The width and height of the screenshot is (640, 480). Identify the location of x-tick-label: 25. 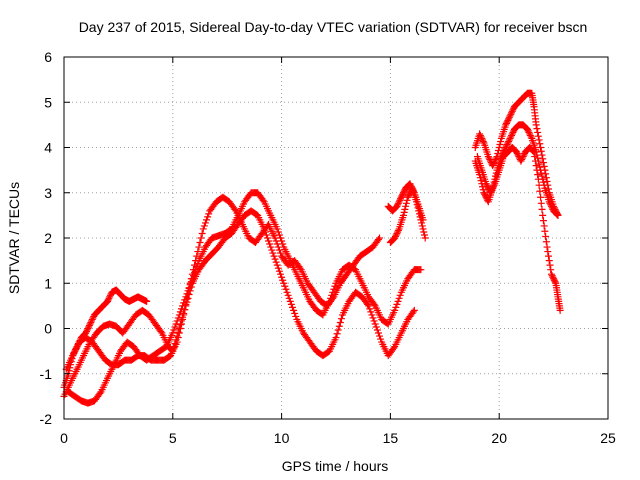
(608, 438).